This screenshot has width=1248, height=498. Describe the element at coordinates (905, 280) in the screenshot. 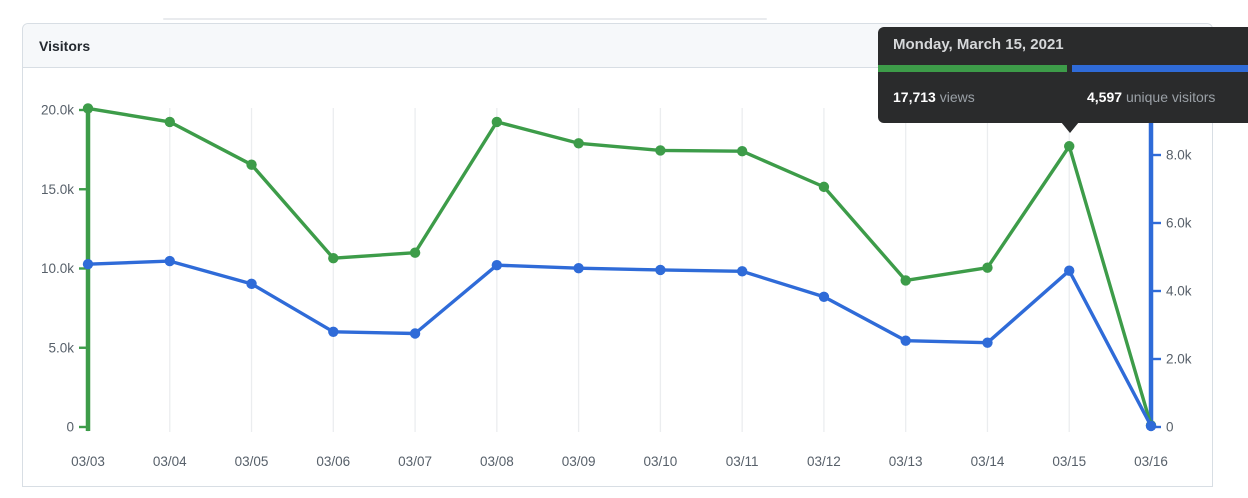

I see `views-point-03/13` at that location.